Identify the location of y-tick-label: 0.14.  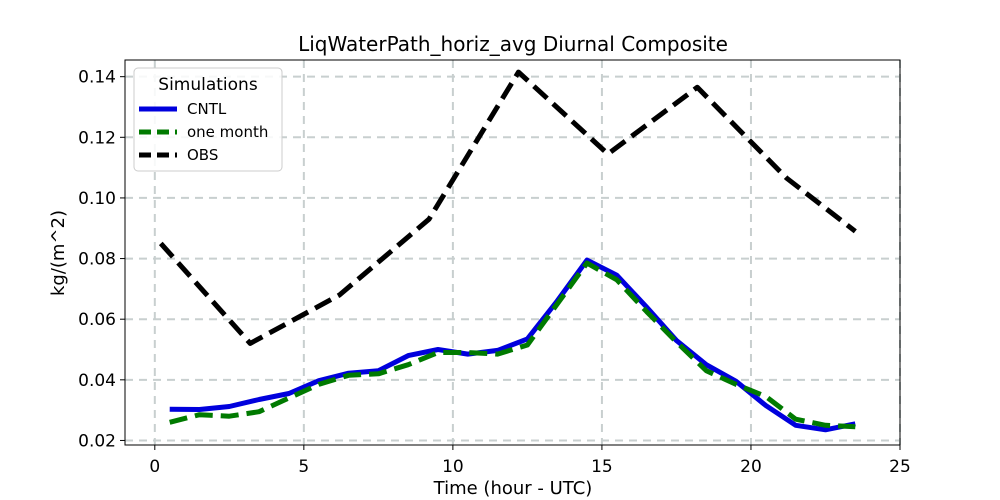
(97, 78).